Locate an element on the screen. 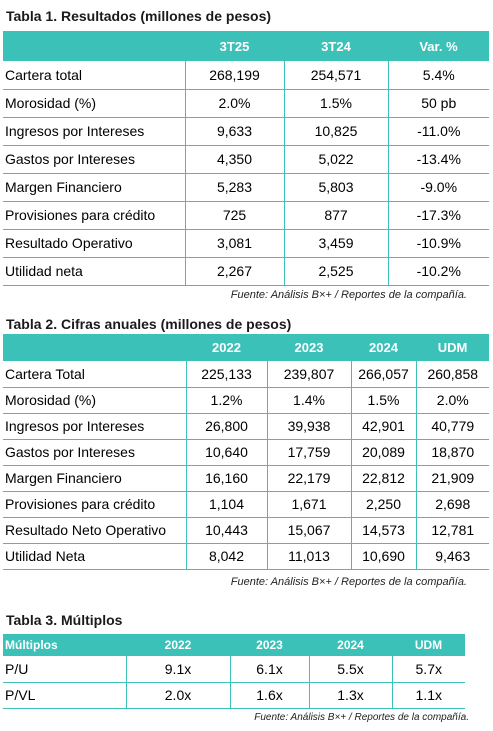  table-cell: 5.5x is located at coordinates (351, 669).